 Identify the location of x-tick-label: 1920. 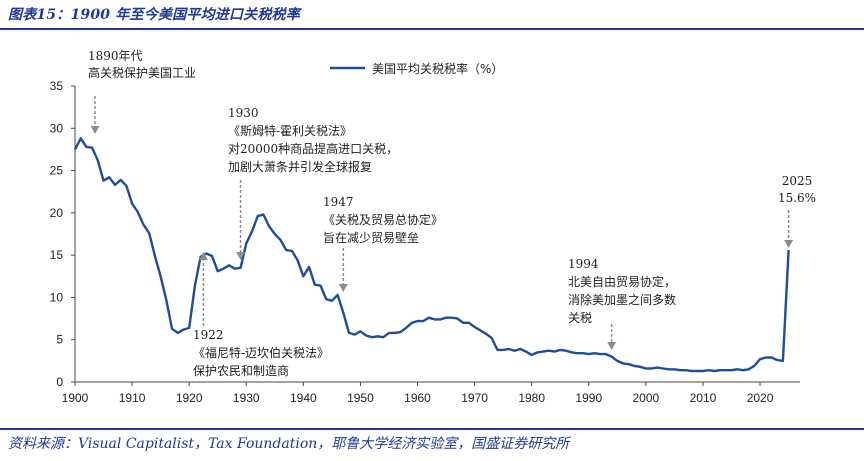
(189, 398).